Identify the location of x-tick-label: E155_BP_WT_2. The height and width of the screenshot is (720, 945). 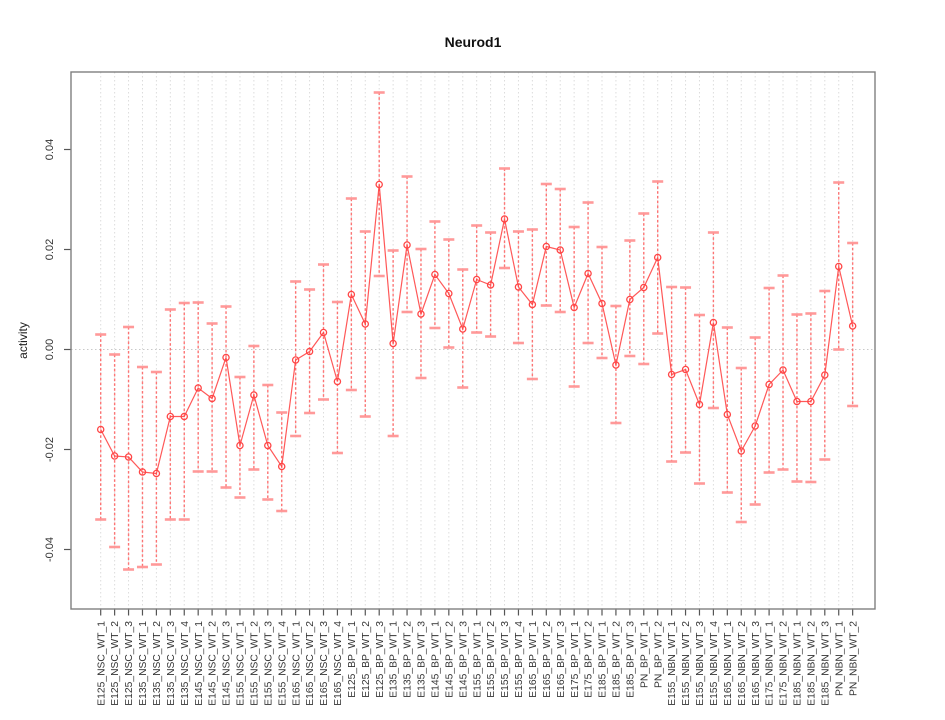
(491, 659).